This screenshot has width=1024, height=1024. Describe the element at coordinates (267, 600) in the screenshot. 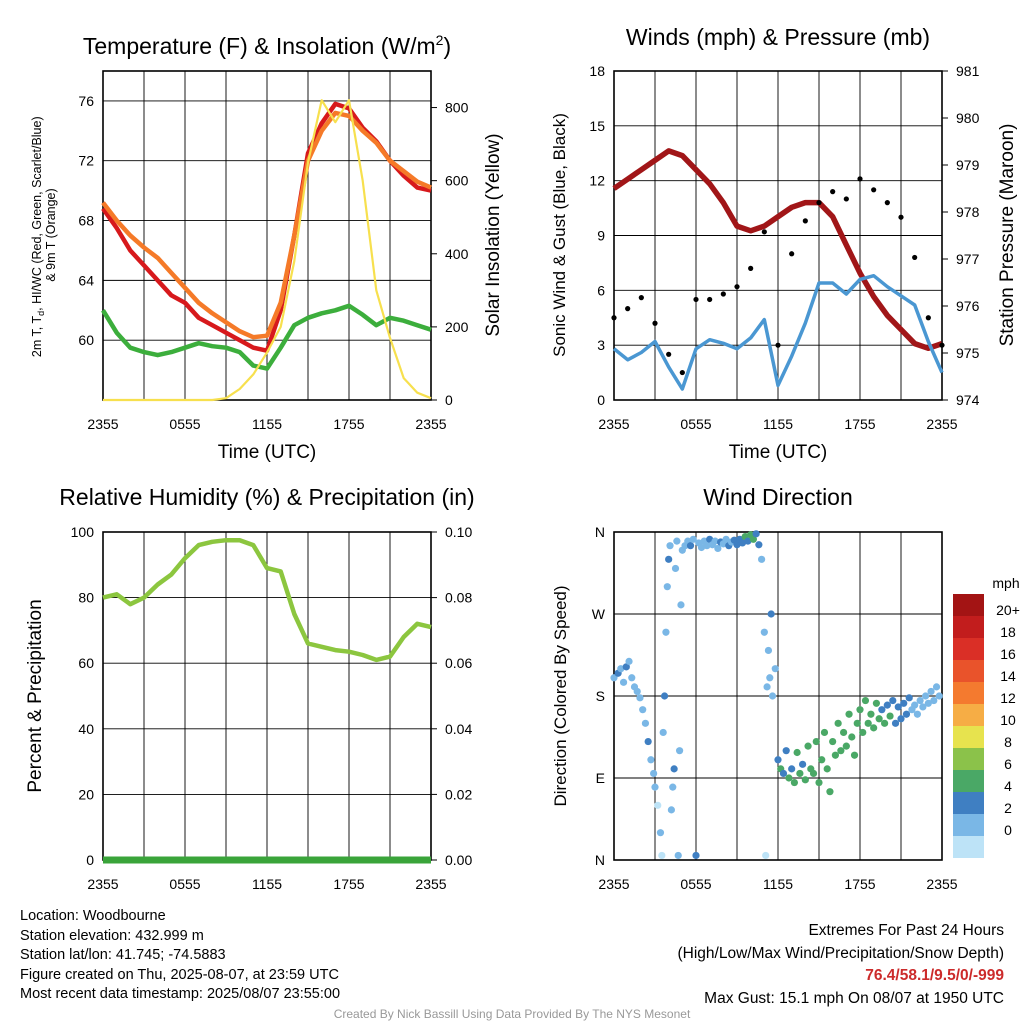

I see `series-rh` at that location.